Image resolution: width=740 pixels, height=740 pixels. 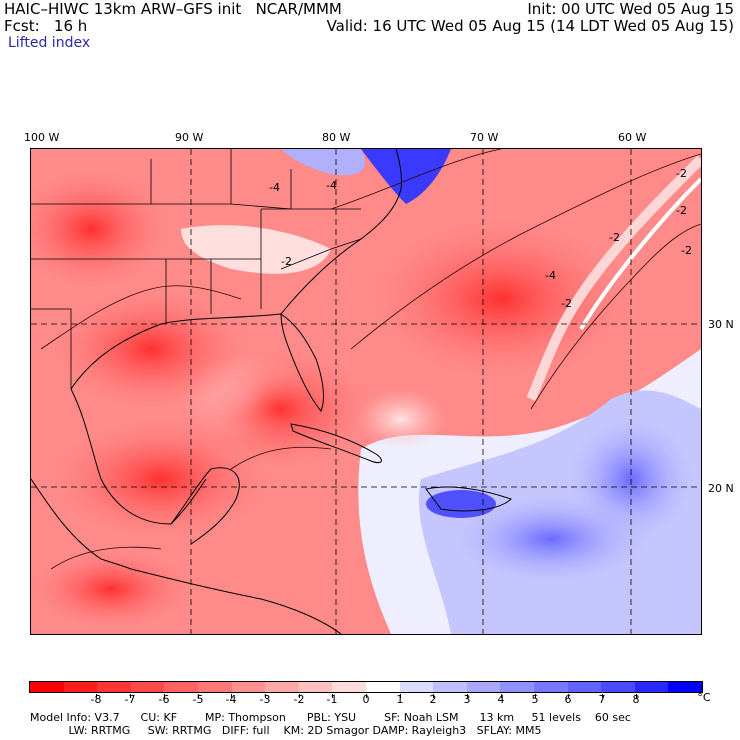 What do you see at coordinates (721, 324) in the screenshot?
I see `lat-label-30n: 30 N` at bounding box center [721, 324].